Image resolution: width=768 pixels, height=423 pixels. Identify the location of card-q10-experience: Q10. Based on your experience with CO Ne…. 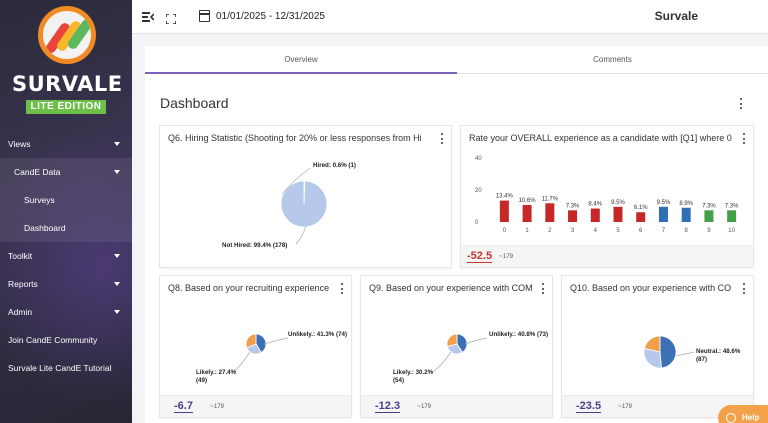
(657, 346).